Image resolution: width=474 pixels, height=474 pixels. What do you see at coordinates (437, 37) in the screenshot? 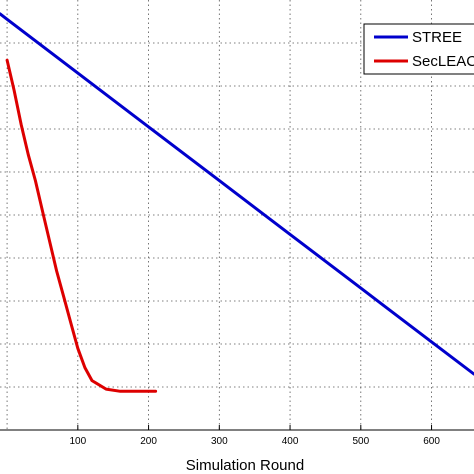
I see `legend-label-stree: STREE` at bounding box center [437, 37].